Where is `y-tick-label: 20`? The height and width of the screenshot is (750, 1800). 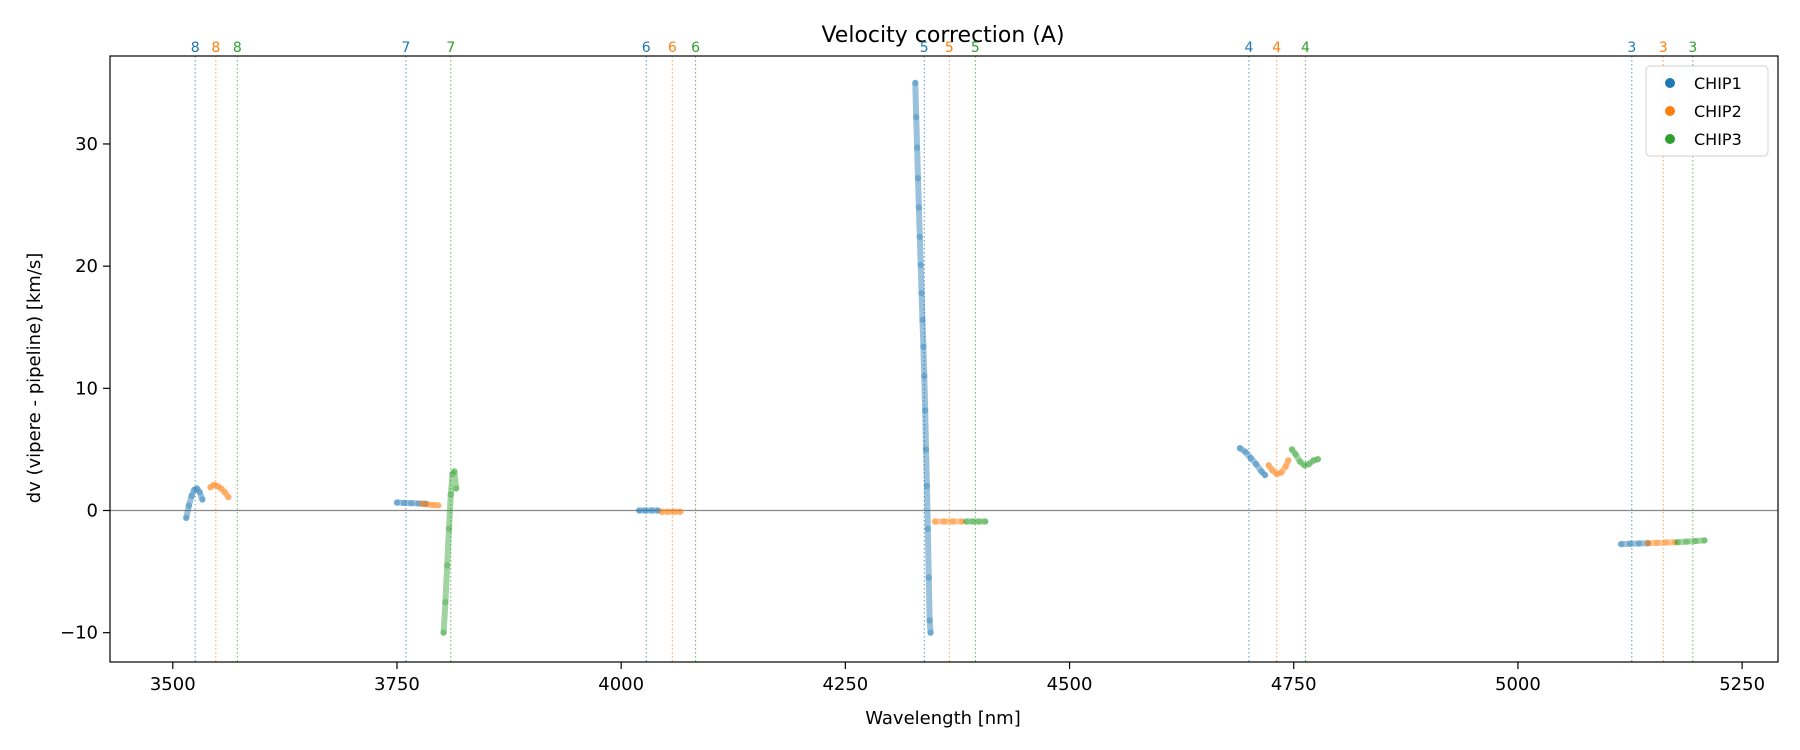 y-tick-label: 20 is located at coordinates (86, 266).